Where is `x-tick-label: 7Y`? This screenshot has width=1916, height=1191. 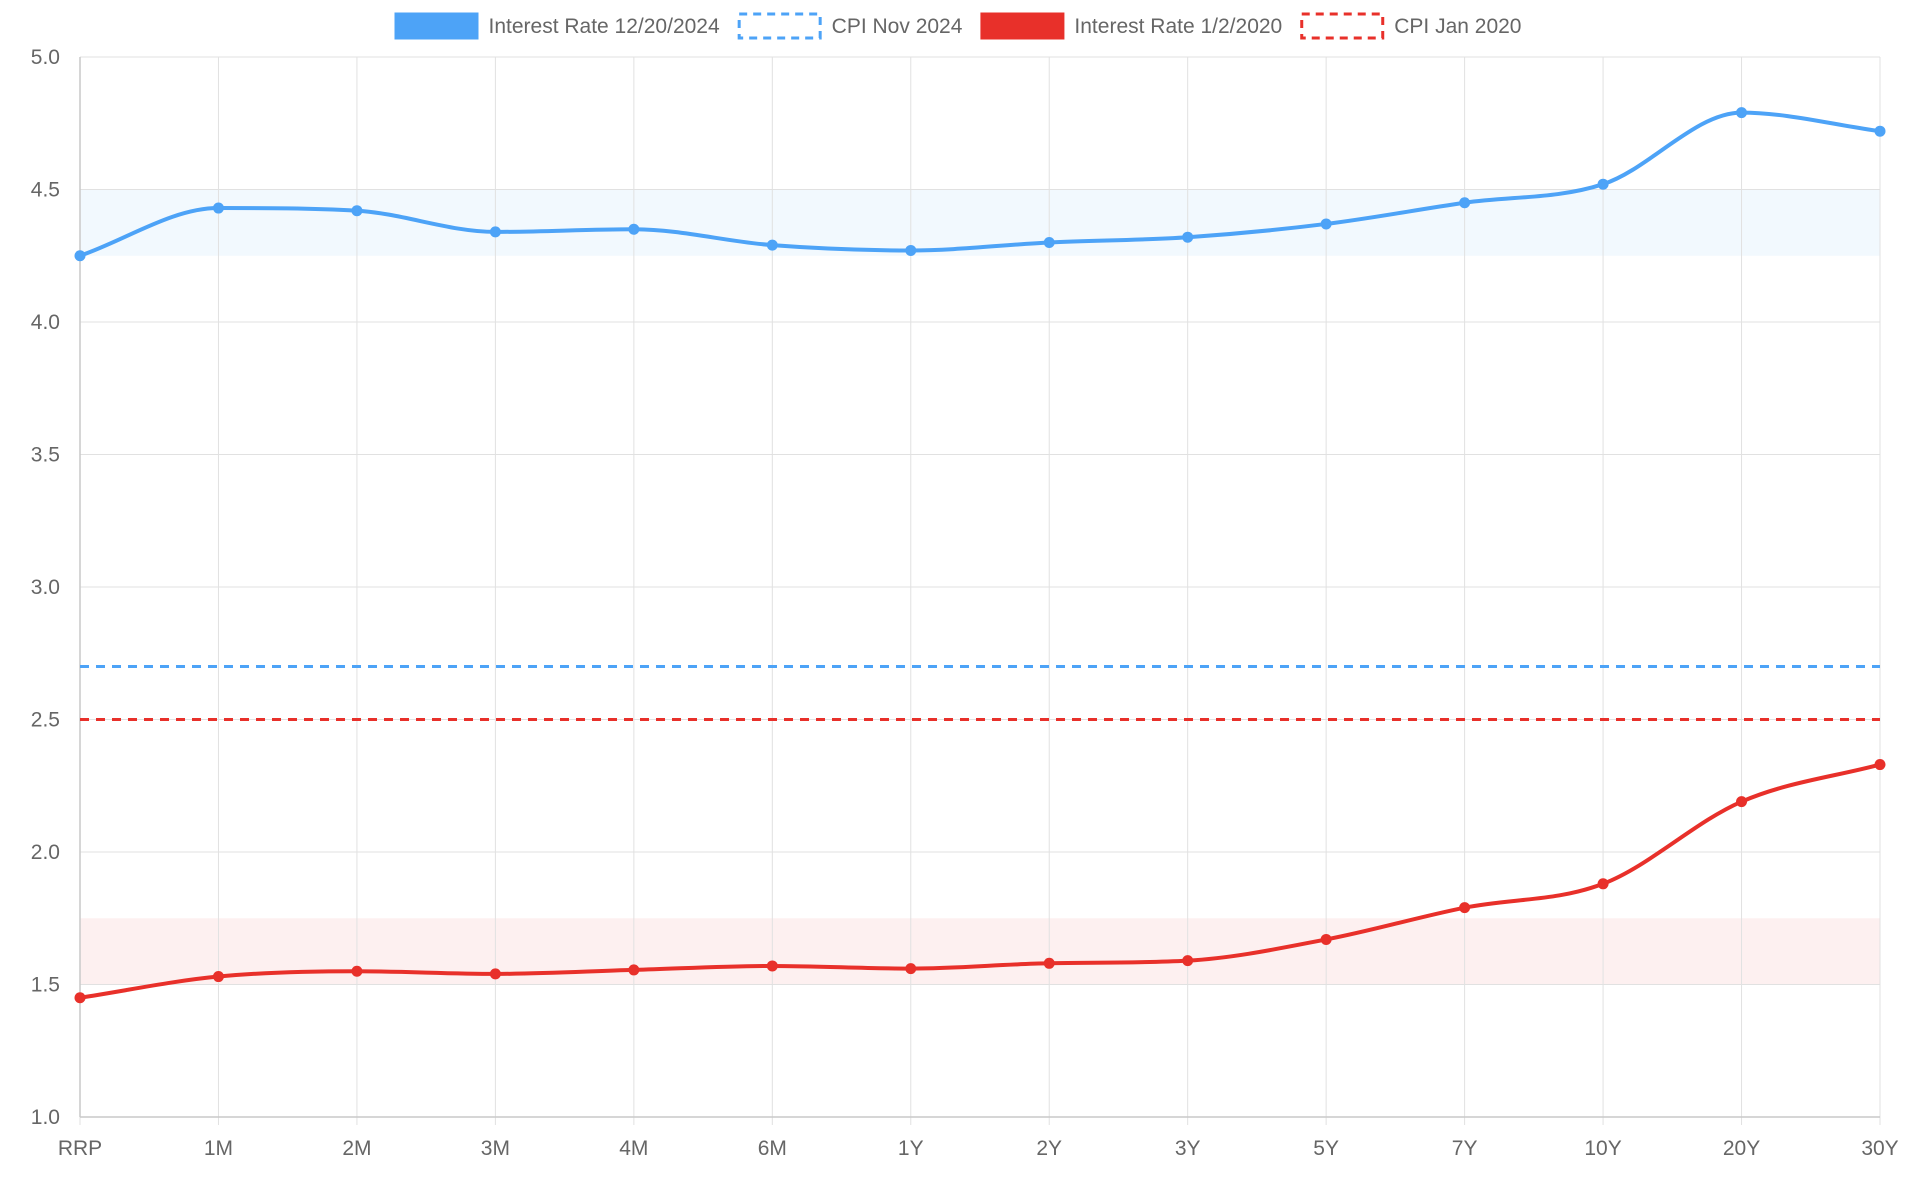
x-tick-label: 7Y is located at coordinates (1465, 1148).